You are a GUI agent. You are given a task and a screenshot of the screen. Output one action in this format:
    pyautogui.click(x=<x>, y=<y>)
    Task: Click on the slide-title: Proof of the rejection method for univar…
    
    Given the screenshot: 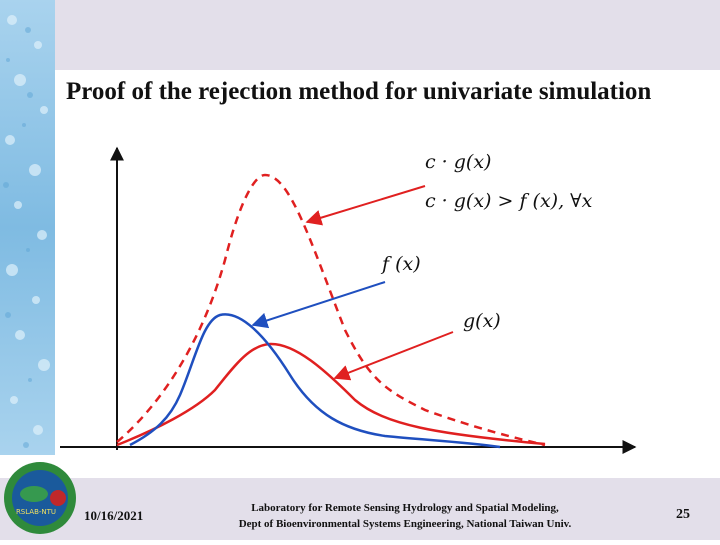 What is the action you would take?
    pyautogui.click(x=359, y=91)
    